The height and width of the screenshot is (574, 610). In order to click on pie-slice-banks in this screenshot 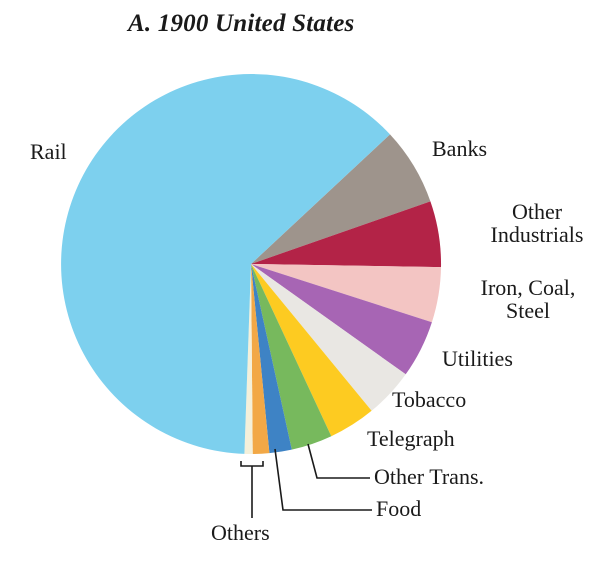, I will do `click(341, 199)`.